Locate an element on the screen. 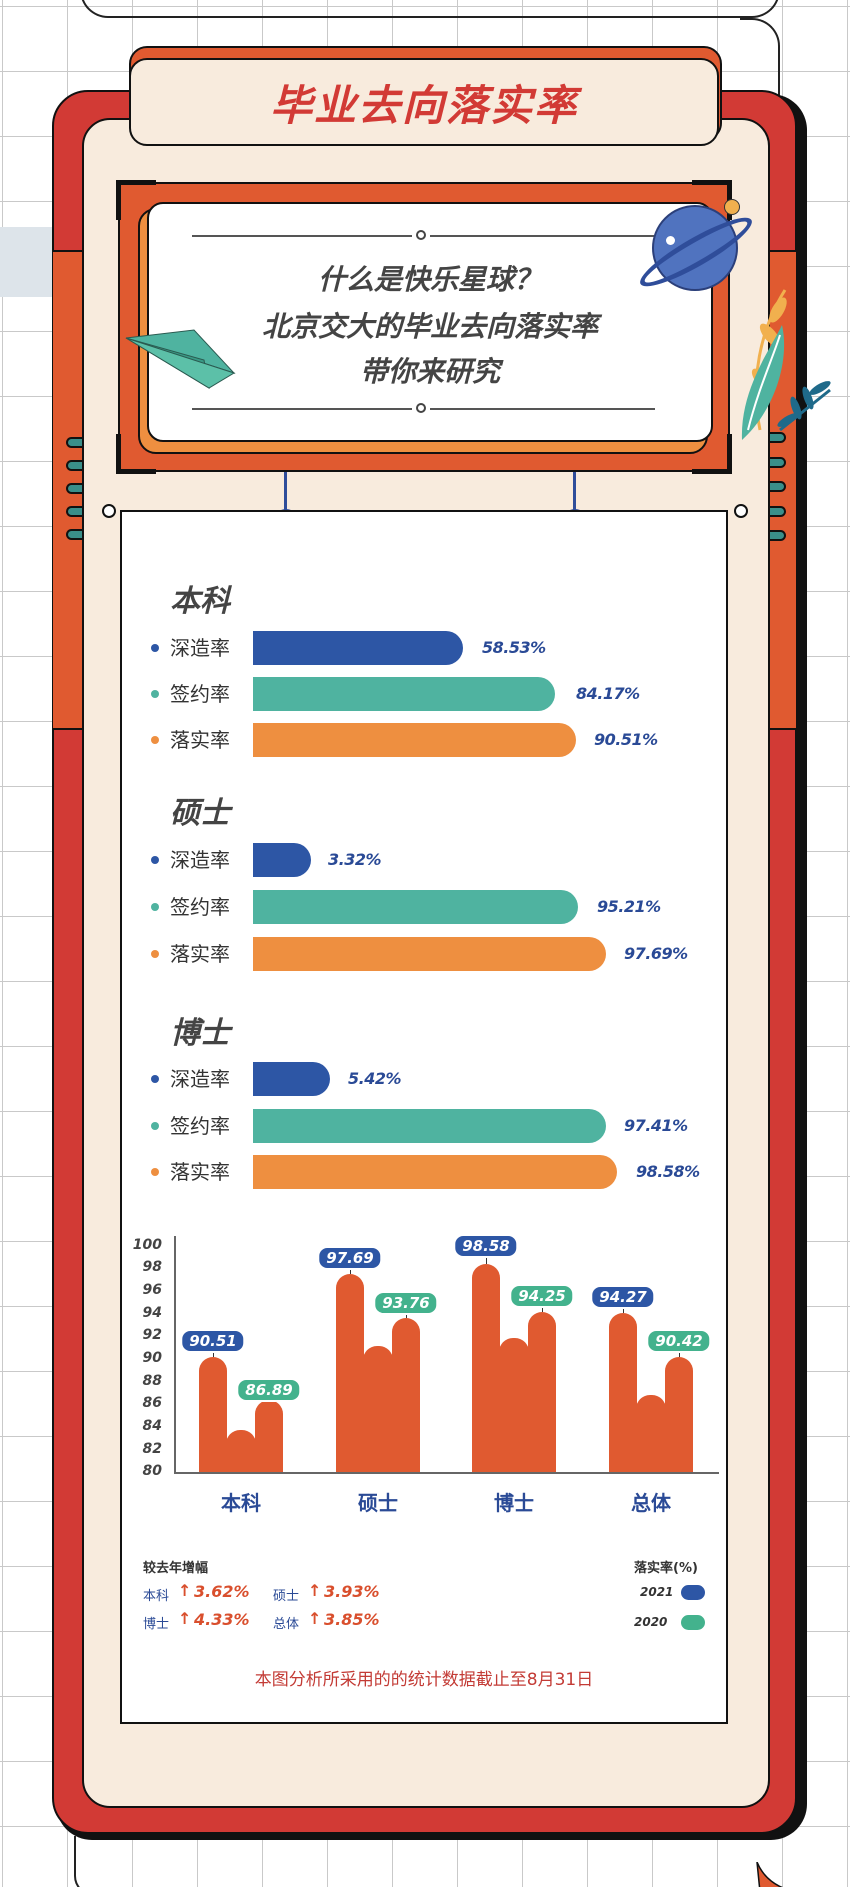 This screenshot has width=850, height=1887. value-badge-2021: 98.58 is located at coordinates (486, 1246).